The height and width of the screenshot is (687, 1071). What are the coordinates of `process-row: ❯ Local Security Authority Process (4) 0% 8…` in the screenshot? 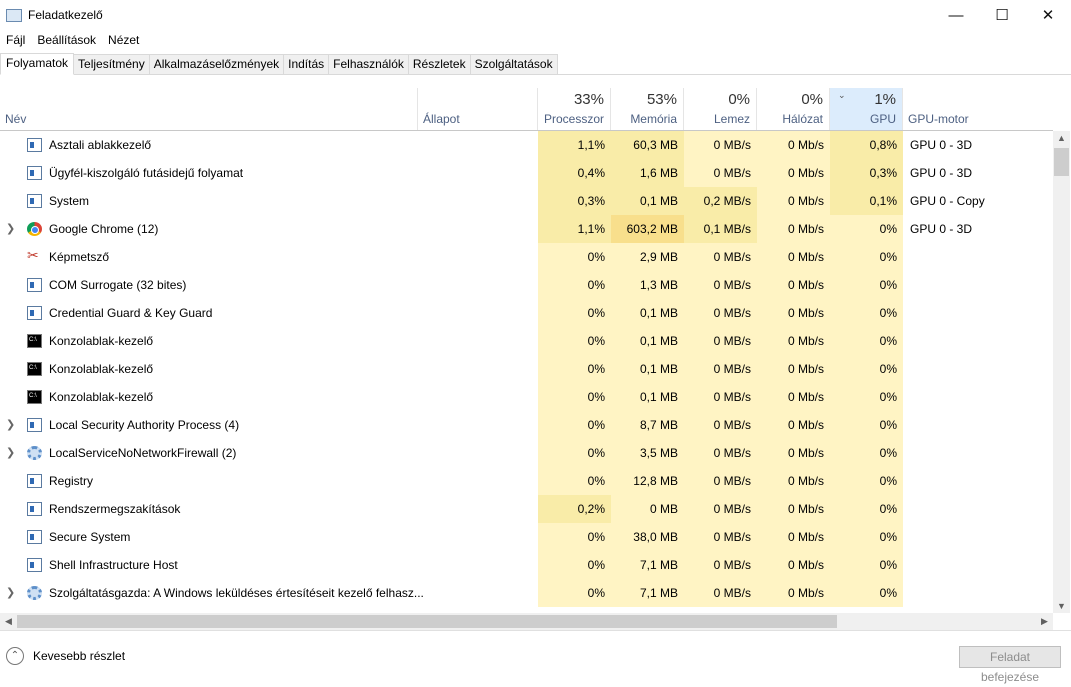 It's located at (526, 425).